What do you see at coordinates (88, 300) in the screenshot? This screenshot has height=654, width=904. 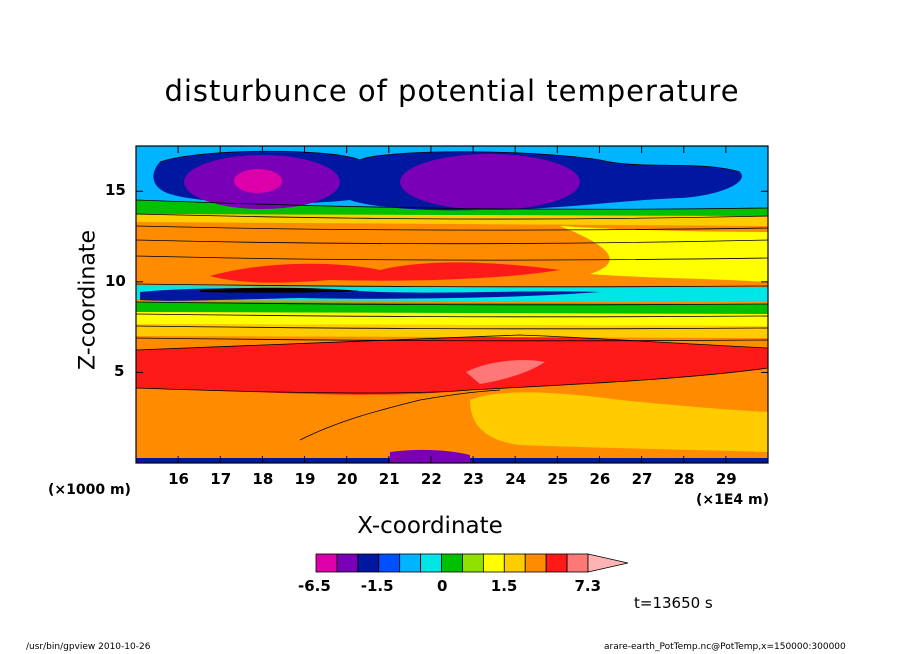 I see `y-axis-label: Z-coordinate` at bounding box center [88, 300].